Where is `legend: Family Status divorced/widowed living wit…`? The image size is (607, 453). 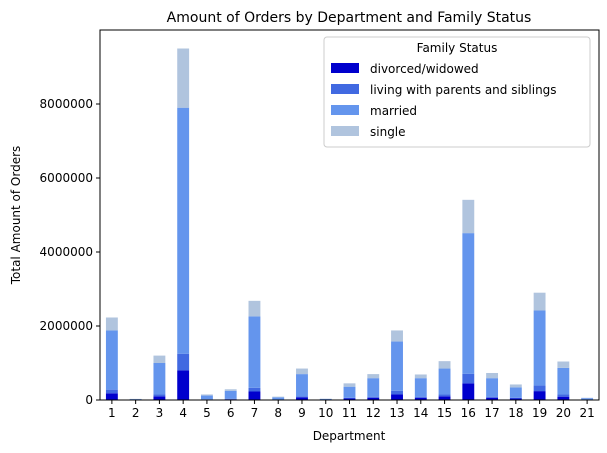 legend: Family Status divorced/widowed living wit… is located at coordinates (457, 92).